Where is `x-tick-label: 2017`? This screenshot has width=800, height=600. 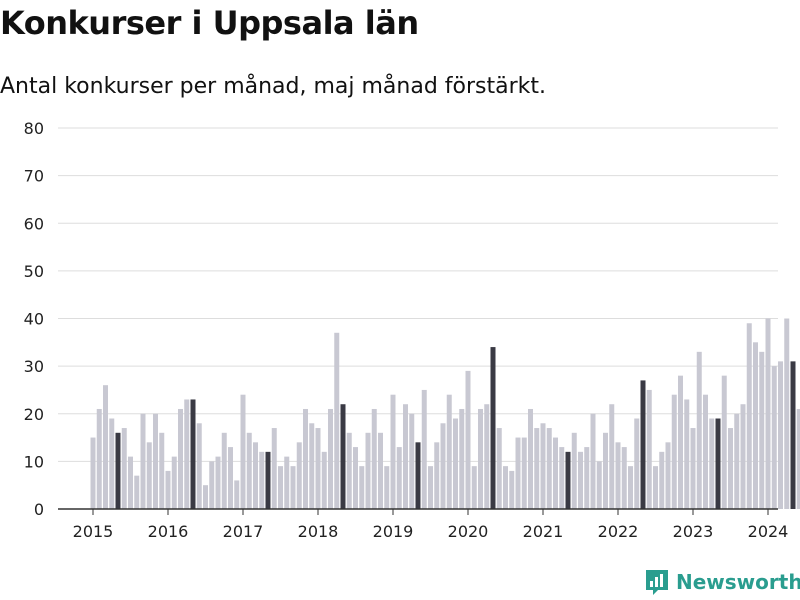
x-tick-label: 2017 is located at coordinates (243, 531).